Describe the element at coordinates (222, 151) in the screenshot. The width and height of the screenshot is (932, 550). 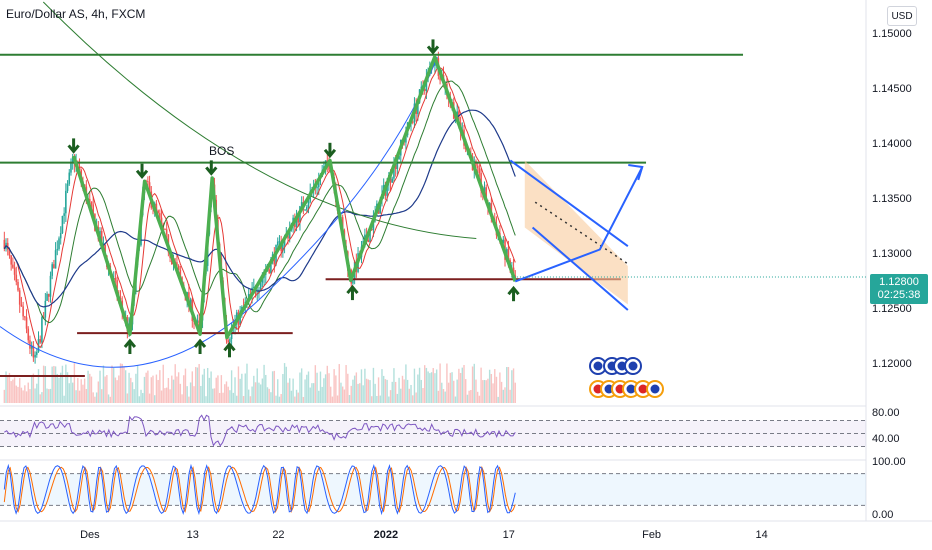
I see `bos-label: BOS` at that location.